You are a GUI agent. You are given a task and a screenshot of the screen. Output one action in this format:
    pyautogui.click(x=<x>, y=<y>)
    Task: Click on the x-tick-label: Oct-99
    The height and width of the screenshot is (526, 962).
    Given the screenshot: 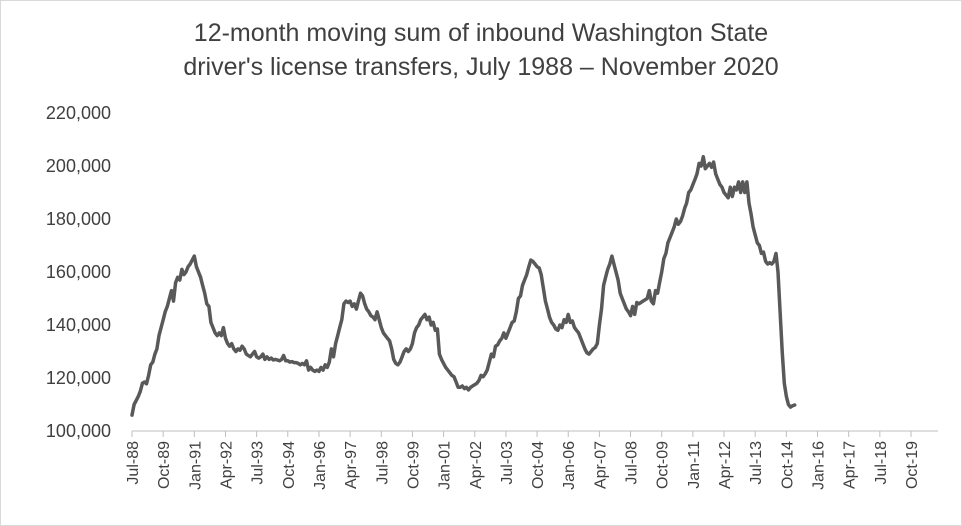 What is the action you would take?
    pyautogui.click(x=413, y=465)
    